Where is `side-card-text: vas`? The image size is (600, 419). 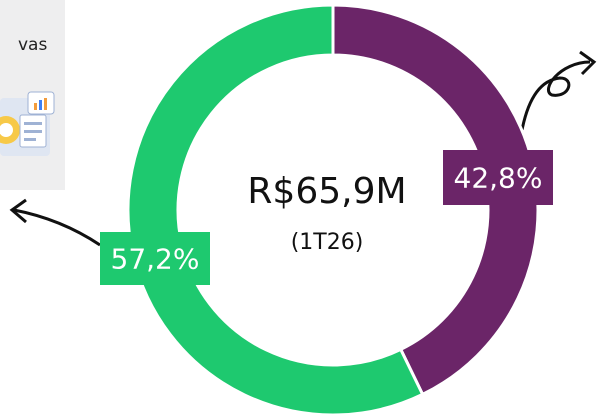
side-card-text: vas is located at coordinates (32, 45).